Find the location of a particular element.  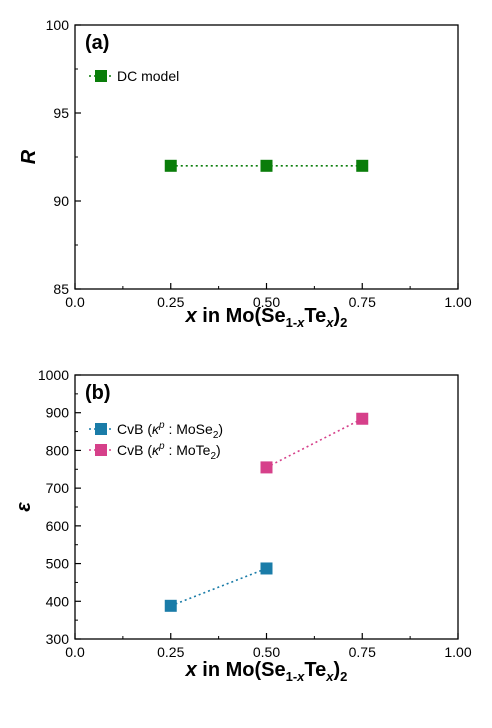

legend-label: DC model is located at coordinates (148, 76).